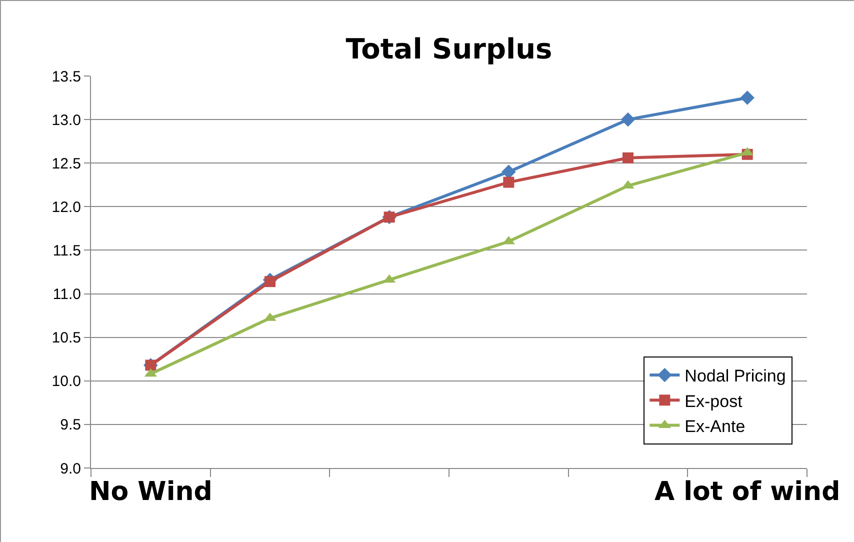 The height and width of the screenshot is (542, 854). I want to click on legend-label: Ex-Ante, so click(715, 426).